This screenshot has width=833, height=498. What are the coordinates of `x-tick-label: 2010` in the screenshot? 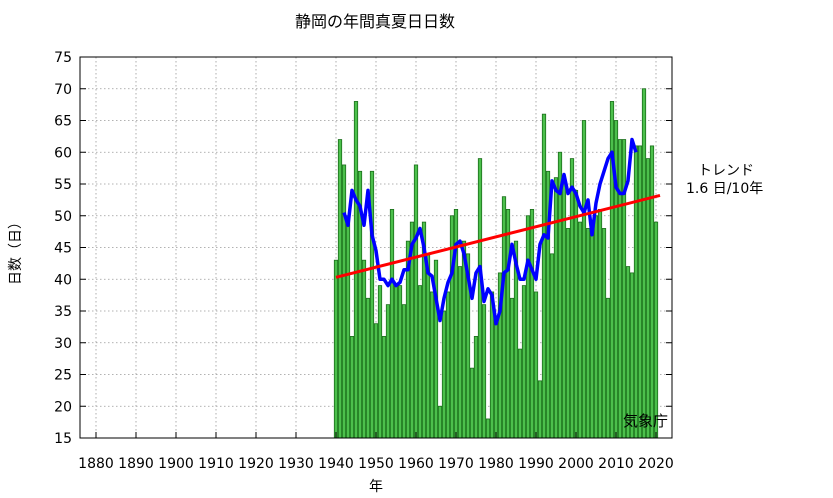 It's located at (616, 464).